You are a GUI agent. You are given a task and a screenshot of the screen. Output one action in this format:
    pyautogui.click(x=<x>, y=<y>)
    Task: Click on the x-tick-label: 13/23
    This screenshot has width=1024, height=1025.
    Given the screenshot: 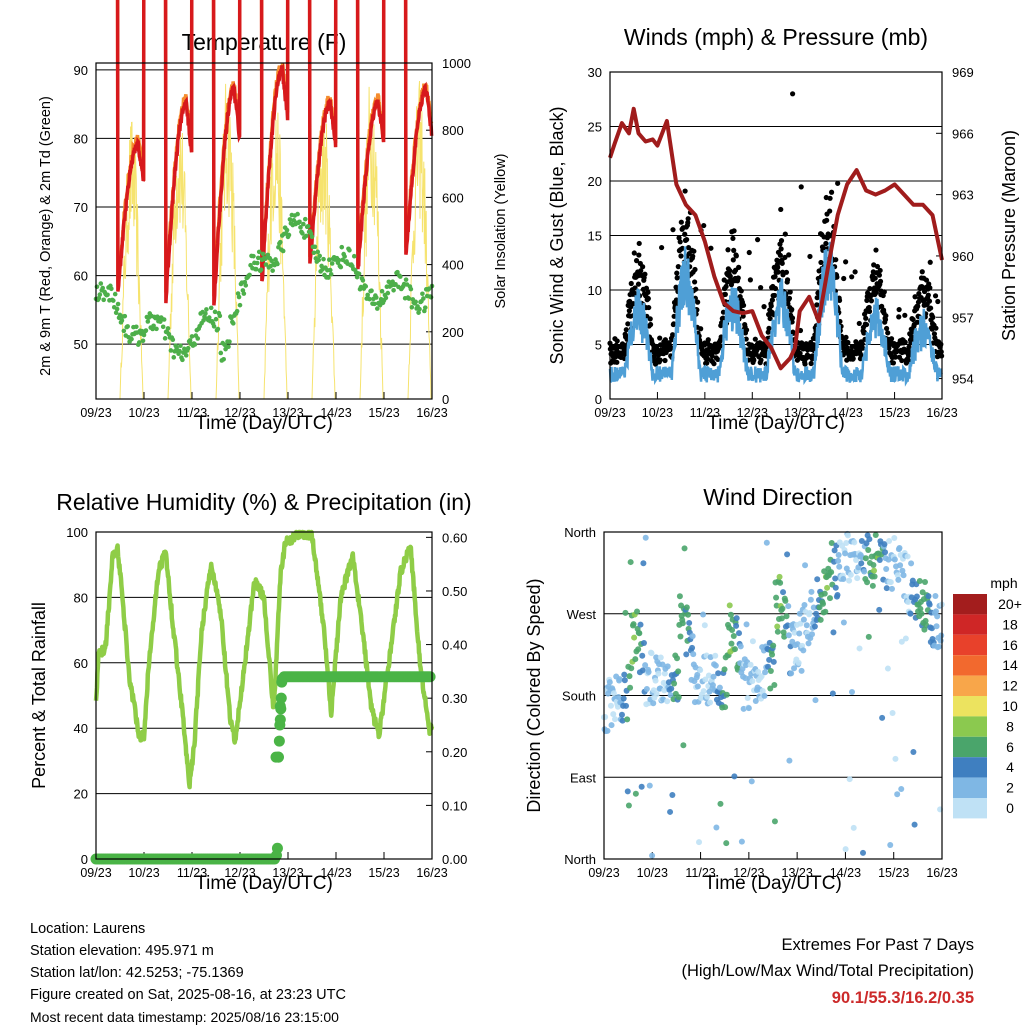 What is the action you would take?
    pyautogui.click(x=797, y=873)
    